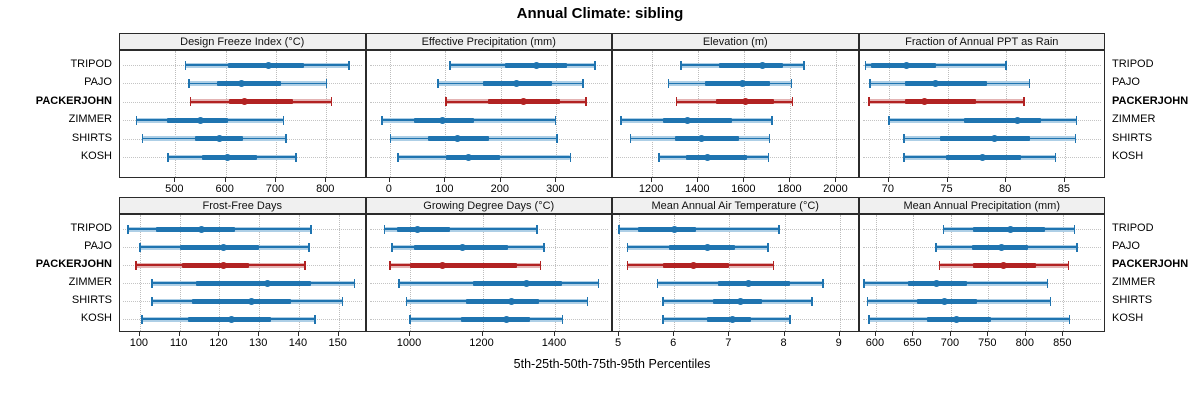  Describe the element at coordinates (1133, 64) in the screenshot. I see `site-label-tripod-right: TRIPOD` at that location.